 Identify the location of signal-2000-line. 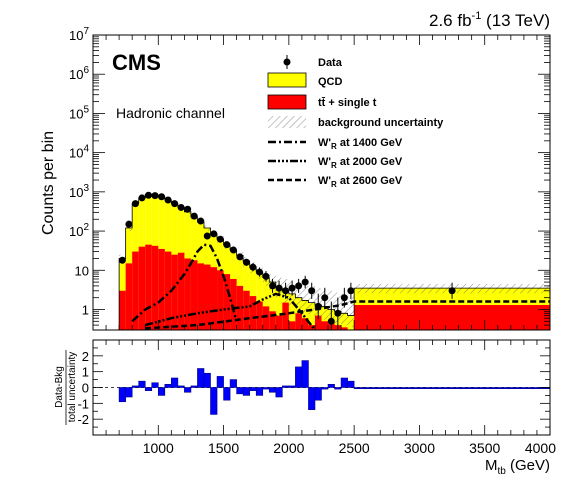
(230, 311).